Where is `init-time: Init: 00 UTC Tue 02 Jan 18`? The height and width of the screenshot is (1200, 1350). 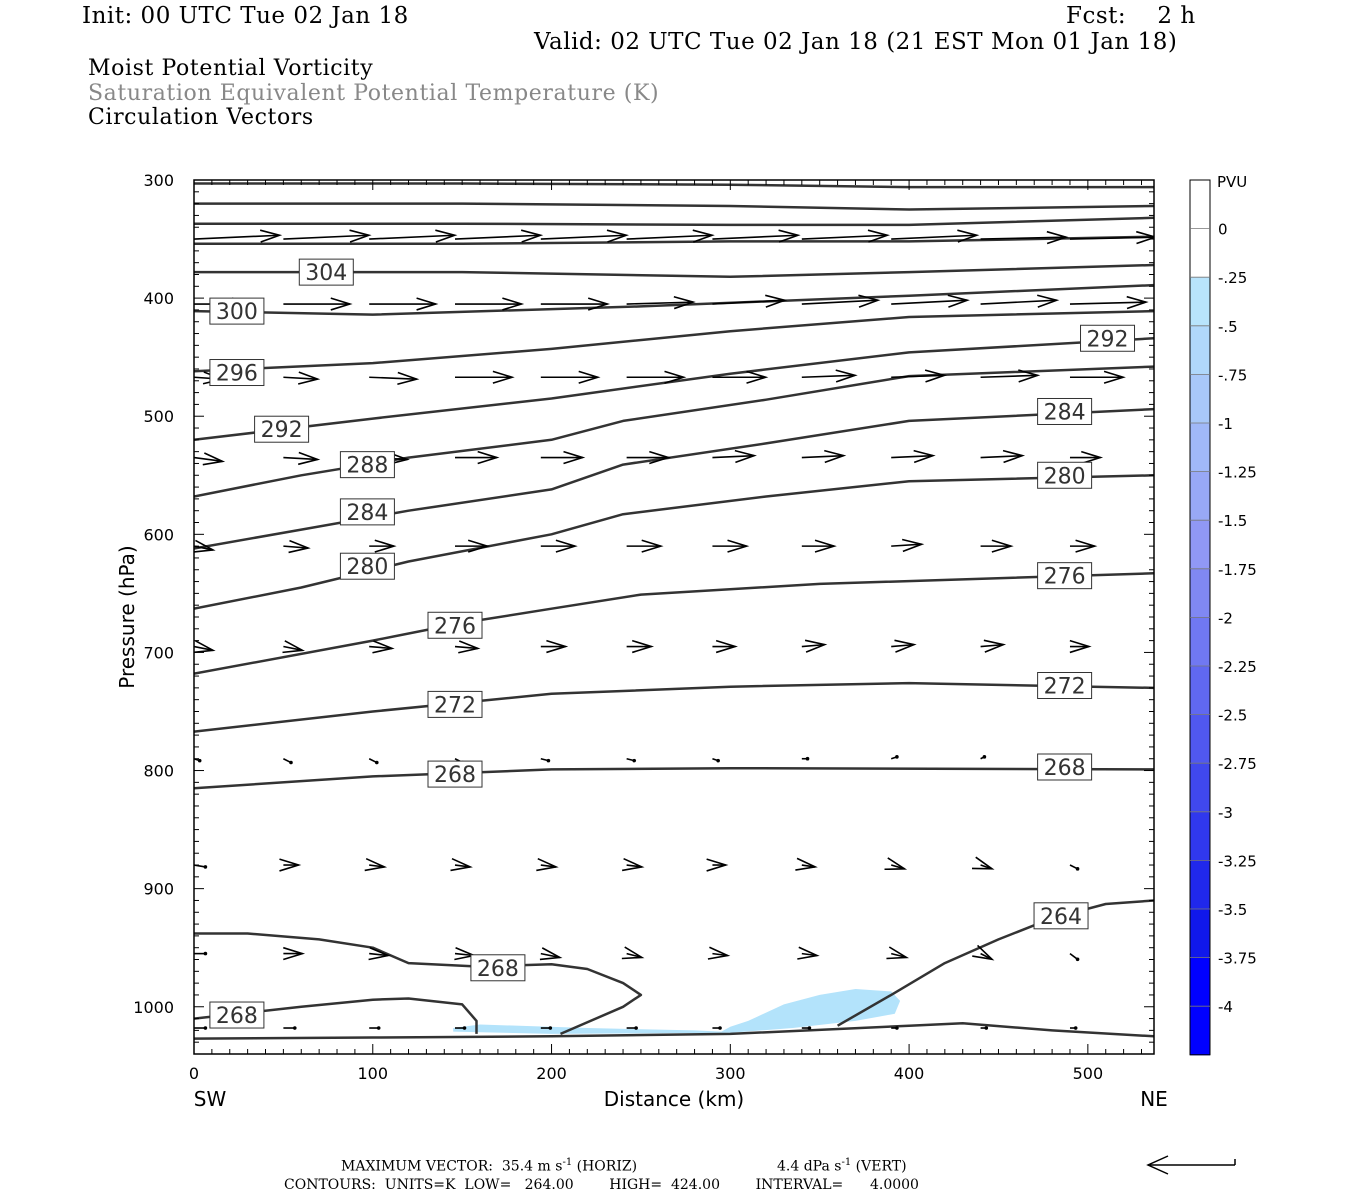 init-time: Init: 00 UTC Tue 02 Jan 18 is located at coordinates (245, 16).